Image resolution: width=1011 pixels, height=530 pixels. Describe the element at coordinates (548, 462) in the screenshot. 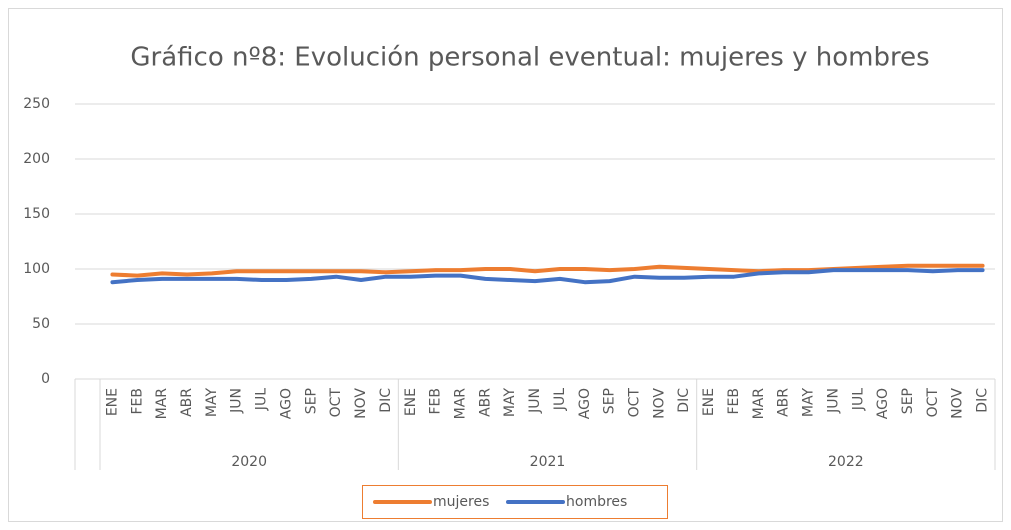

I see `year-label: 2021` at that location.